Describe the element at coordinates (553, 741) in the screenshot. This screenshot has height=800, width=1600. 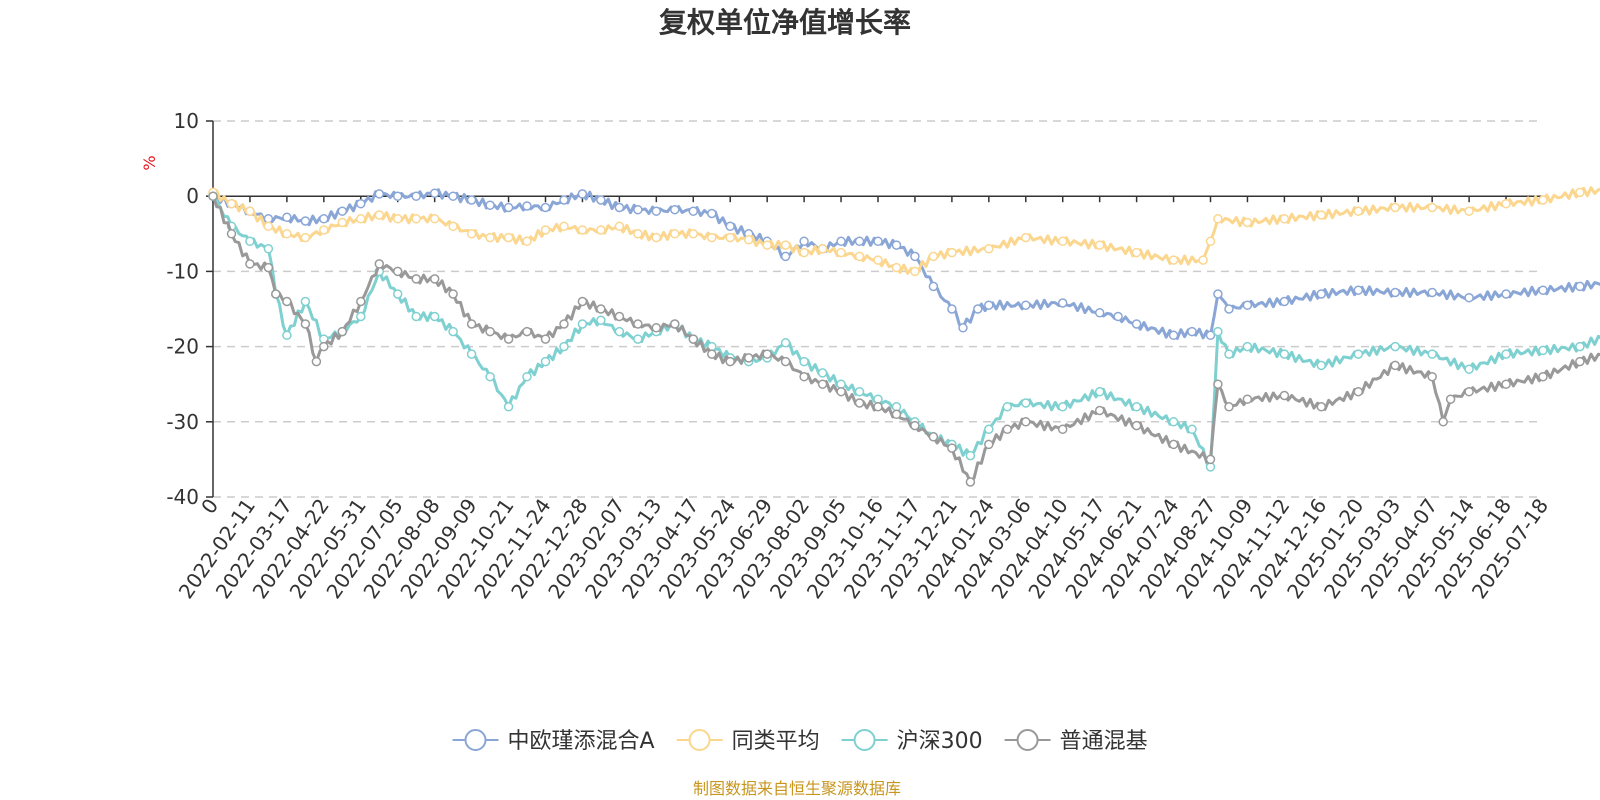
I see `legend-item: 中欧瑾添混合A` at that location.